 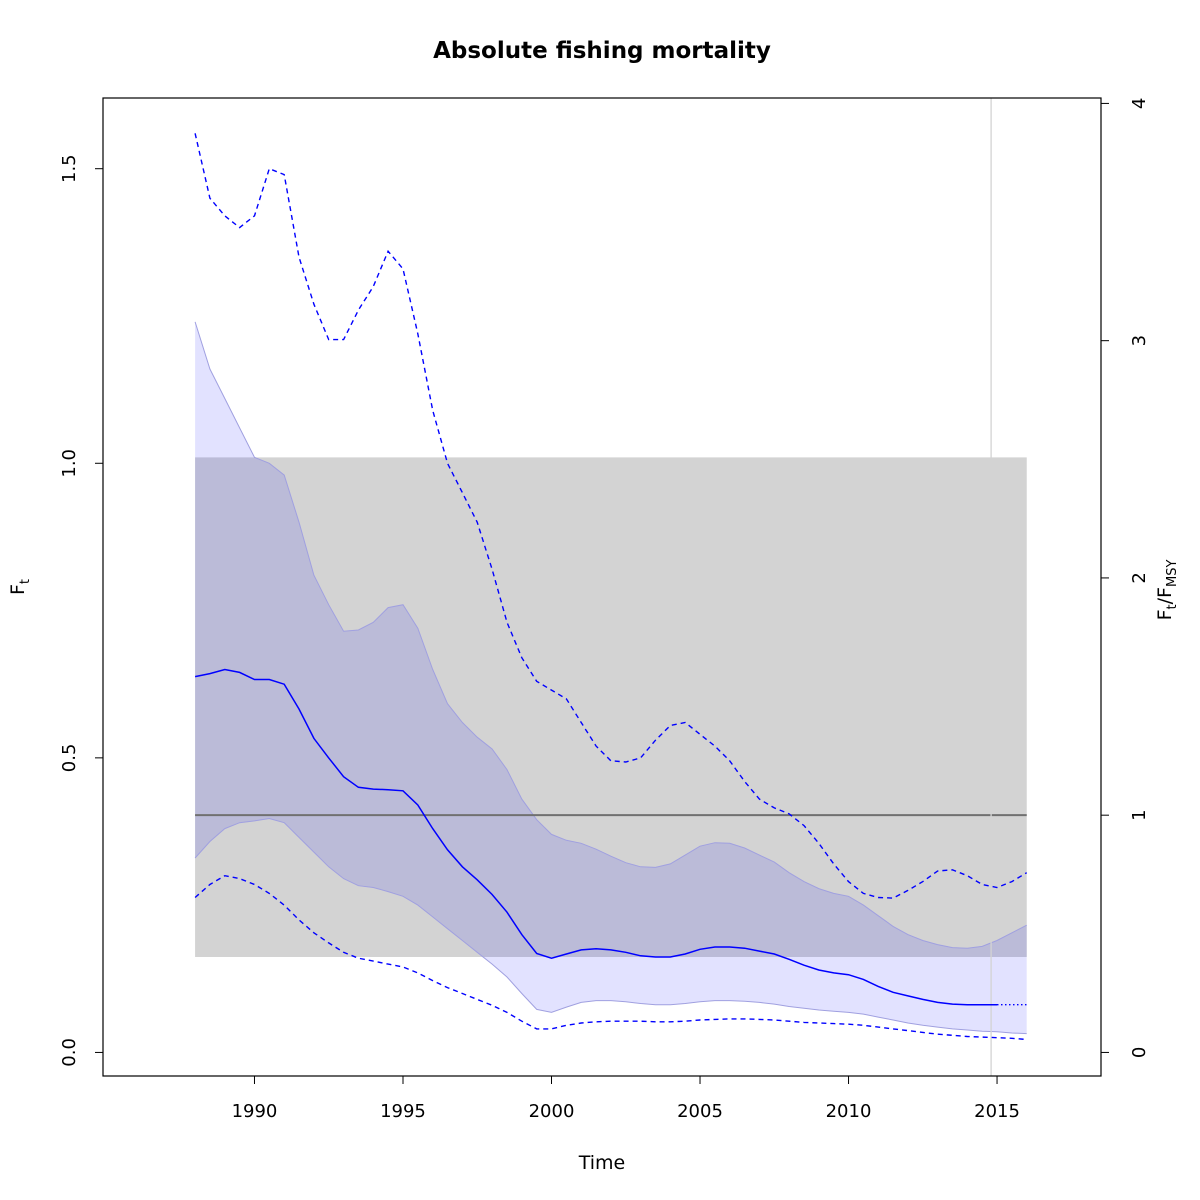 What do you see at coordinates (1139, 1052) in the screenshot?
I see `y-right-tick-label: 0` at bounding box center [1139, 1052].